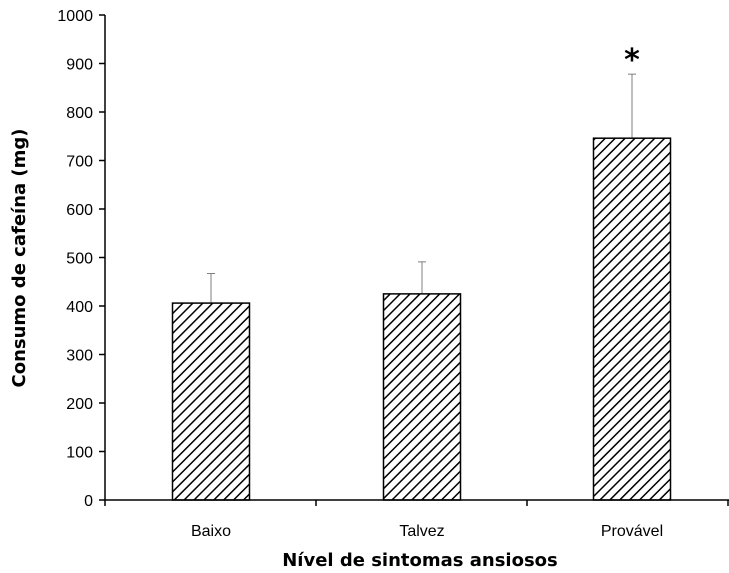  Describe the element at coordinates (88, 501) in the screenshot. I see `y-tick-label: 0` at that location.